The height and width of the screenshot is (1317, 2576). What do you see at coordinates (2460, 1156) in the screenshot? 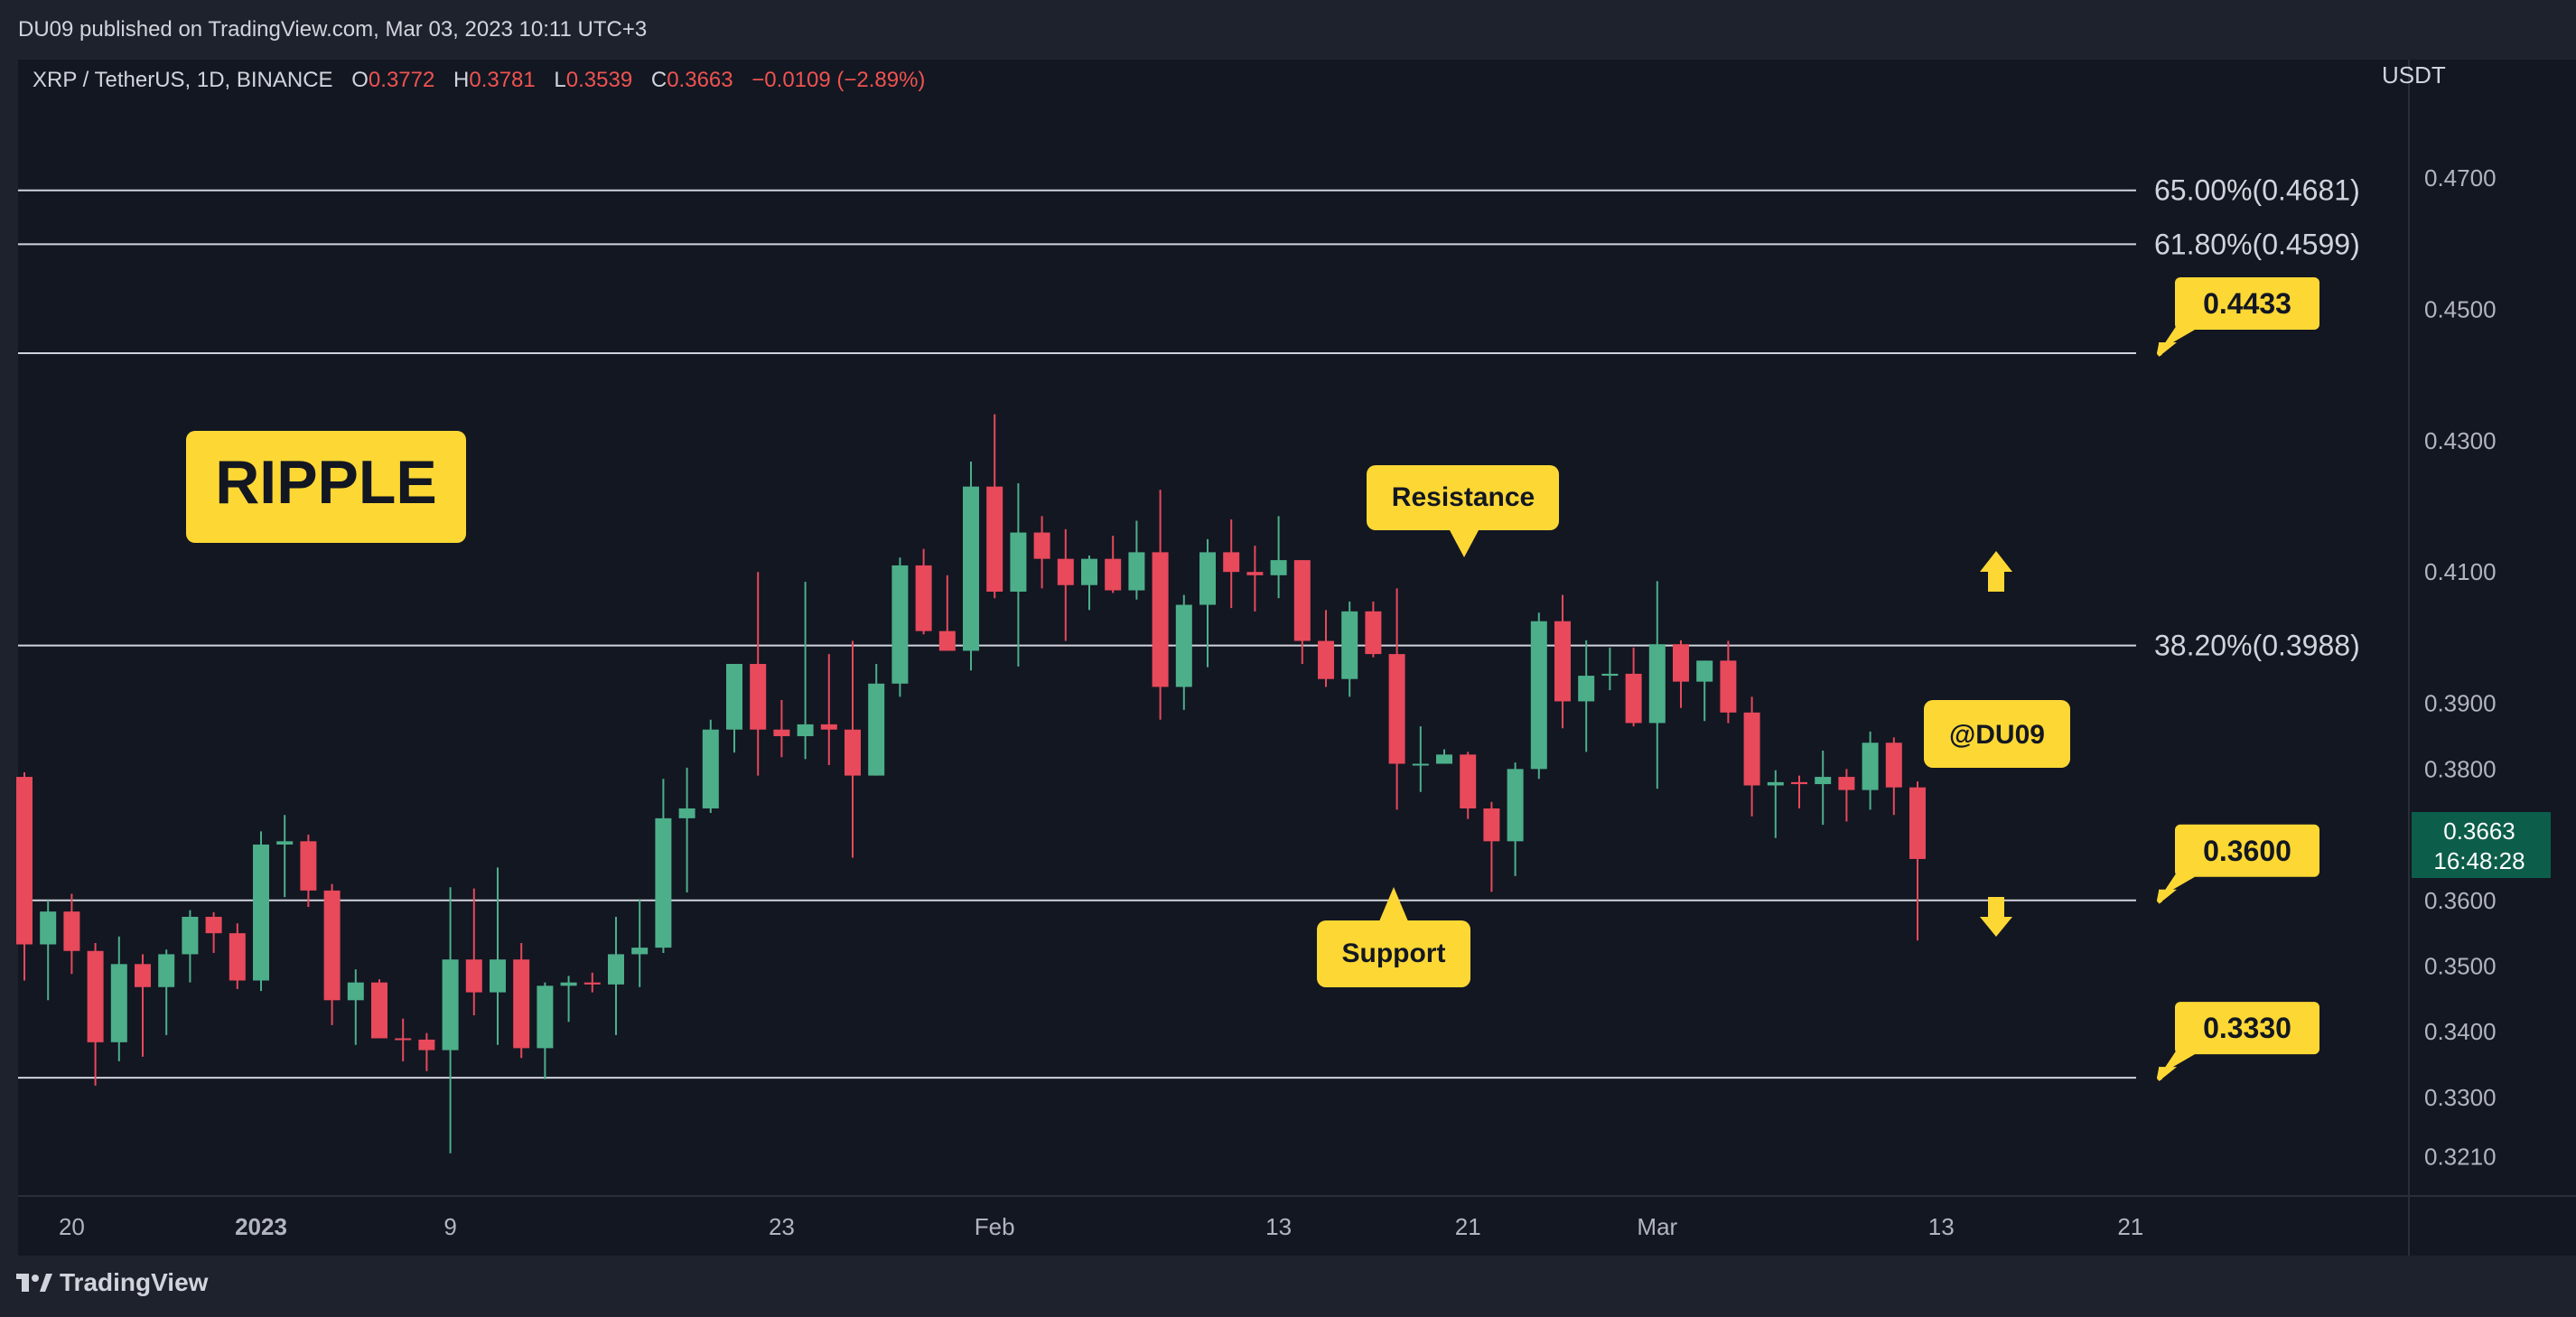
I see `price-tick-label: 0.3210` at bounding box center [2460, 1156].